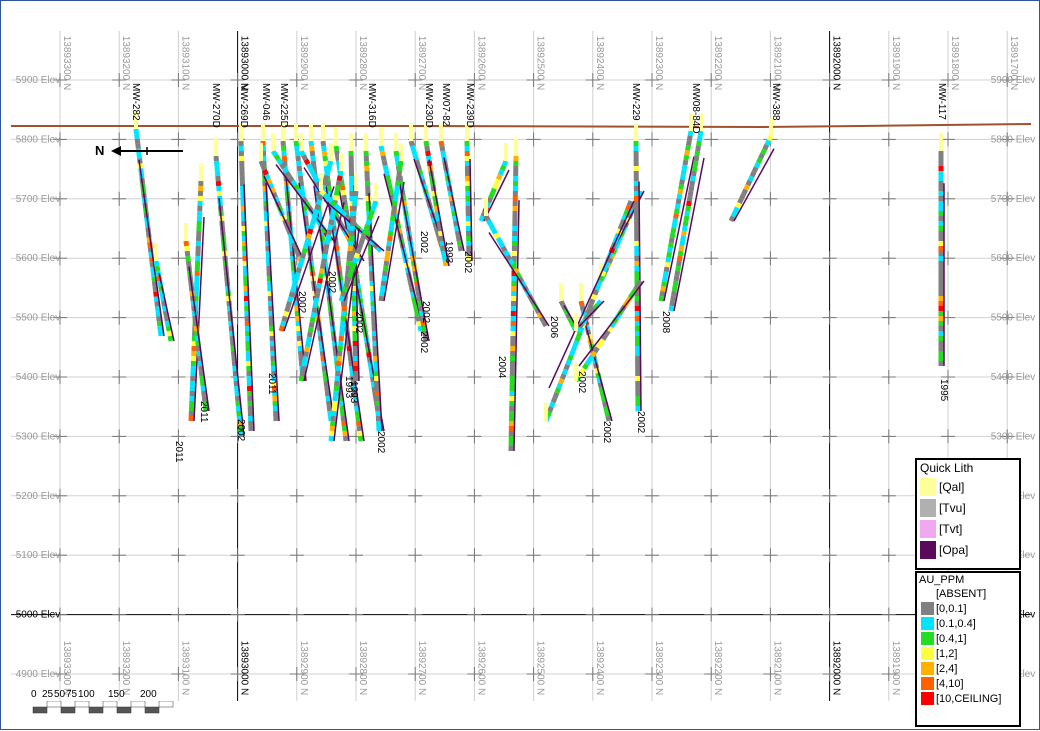  I want to click on hole-name-label: MW08-84D, so click(695, 108).